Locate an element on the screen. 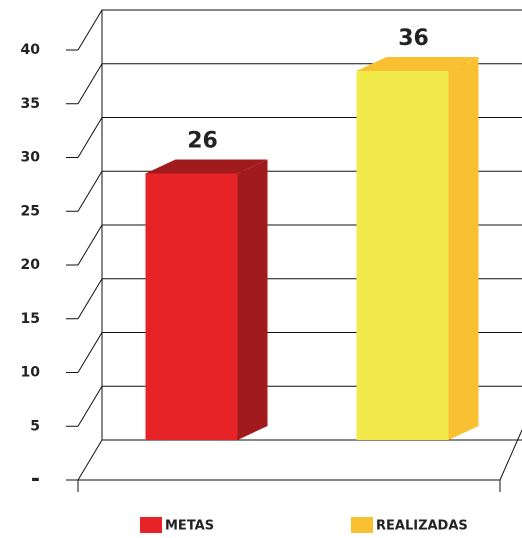 This screenshot has height=538, width=522. y-tick-label: 10 is located at coordinates (31, 373).